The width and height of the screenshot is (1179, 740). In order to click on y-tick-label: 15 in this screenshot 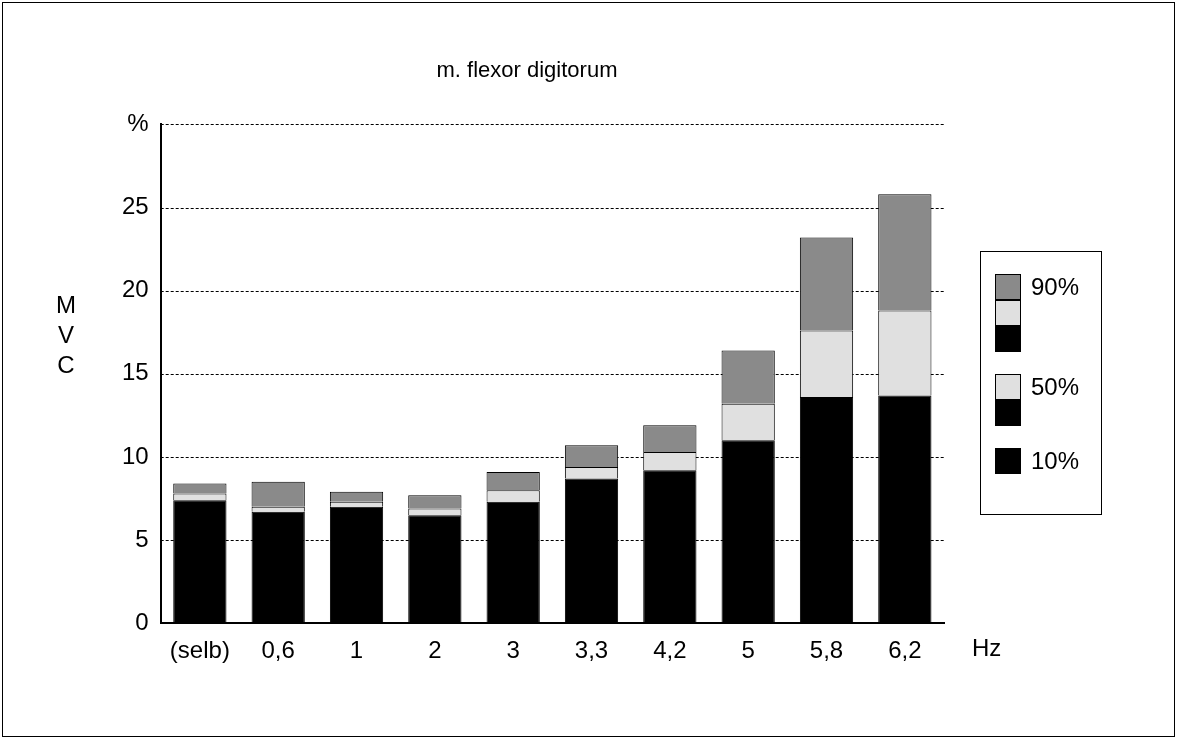, I will do `click(135, 372)`.